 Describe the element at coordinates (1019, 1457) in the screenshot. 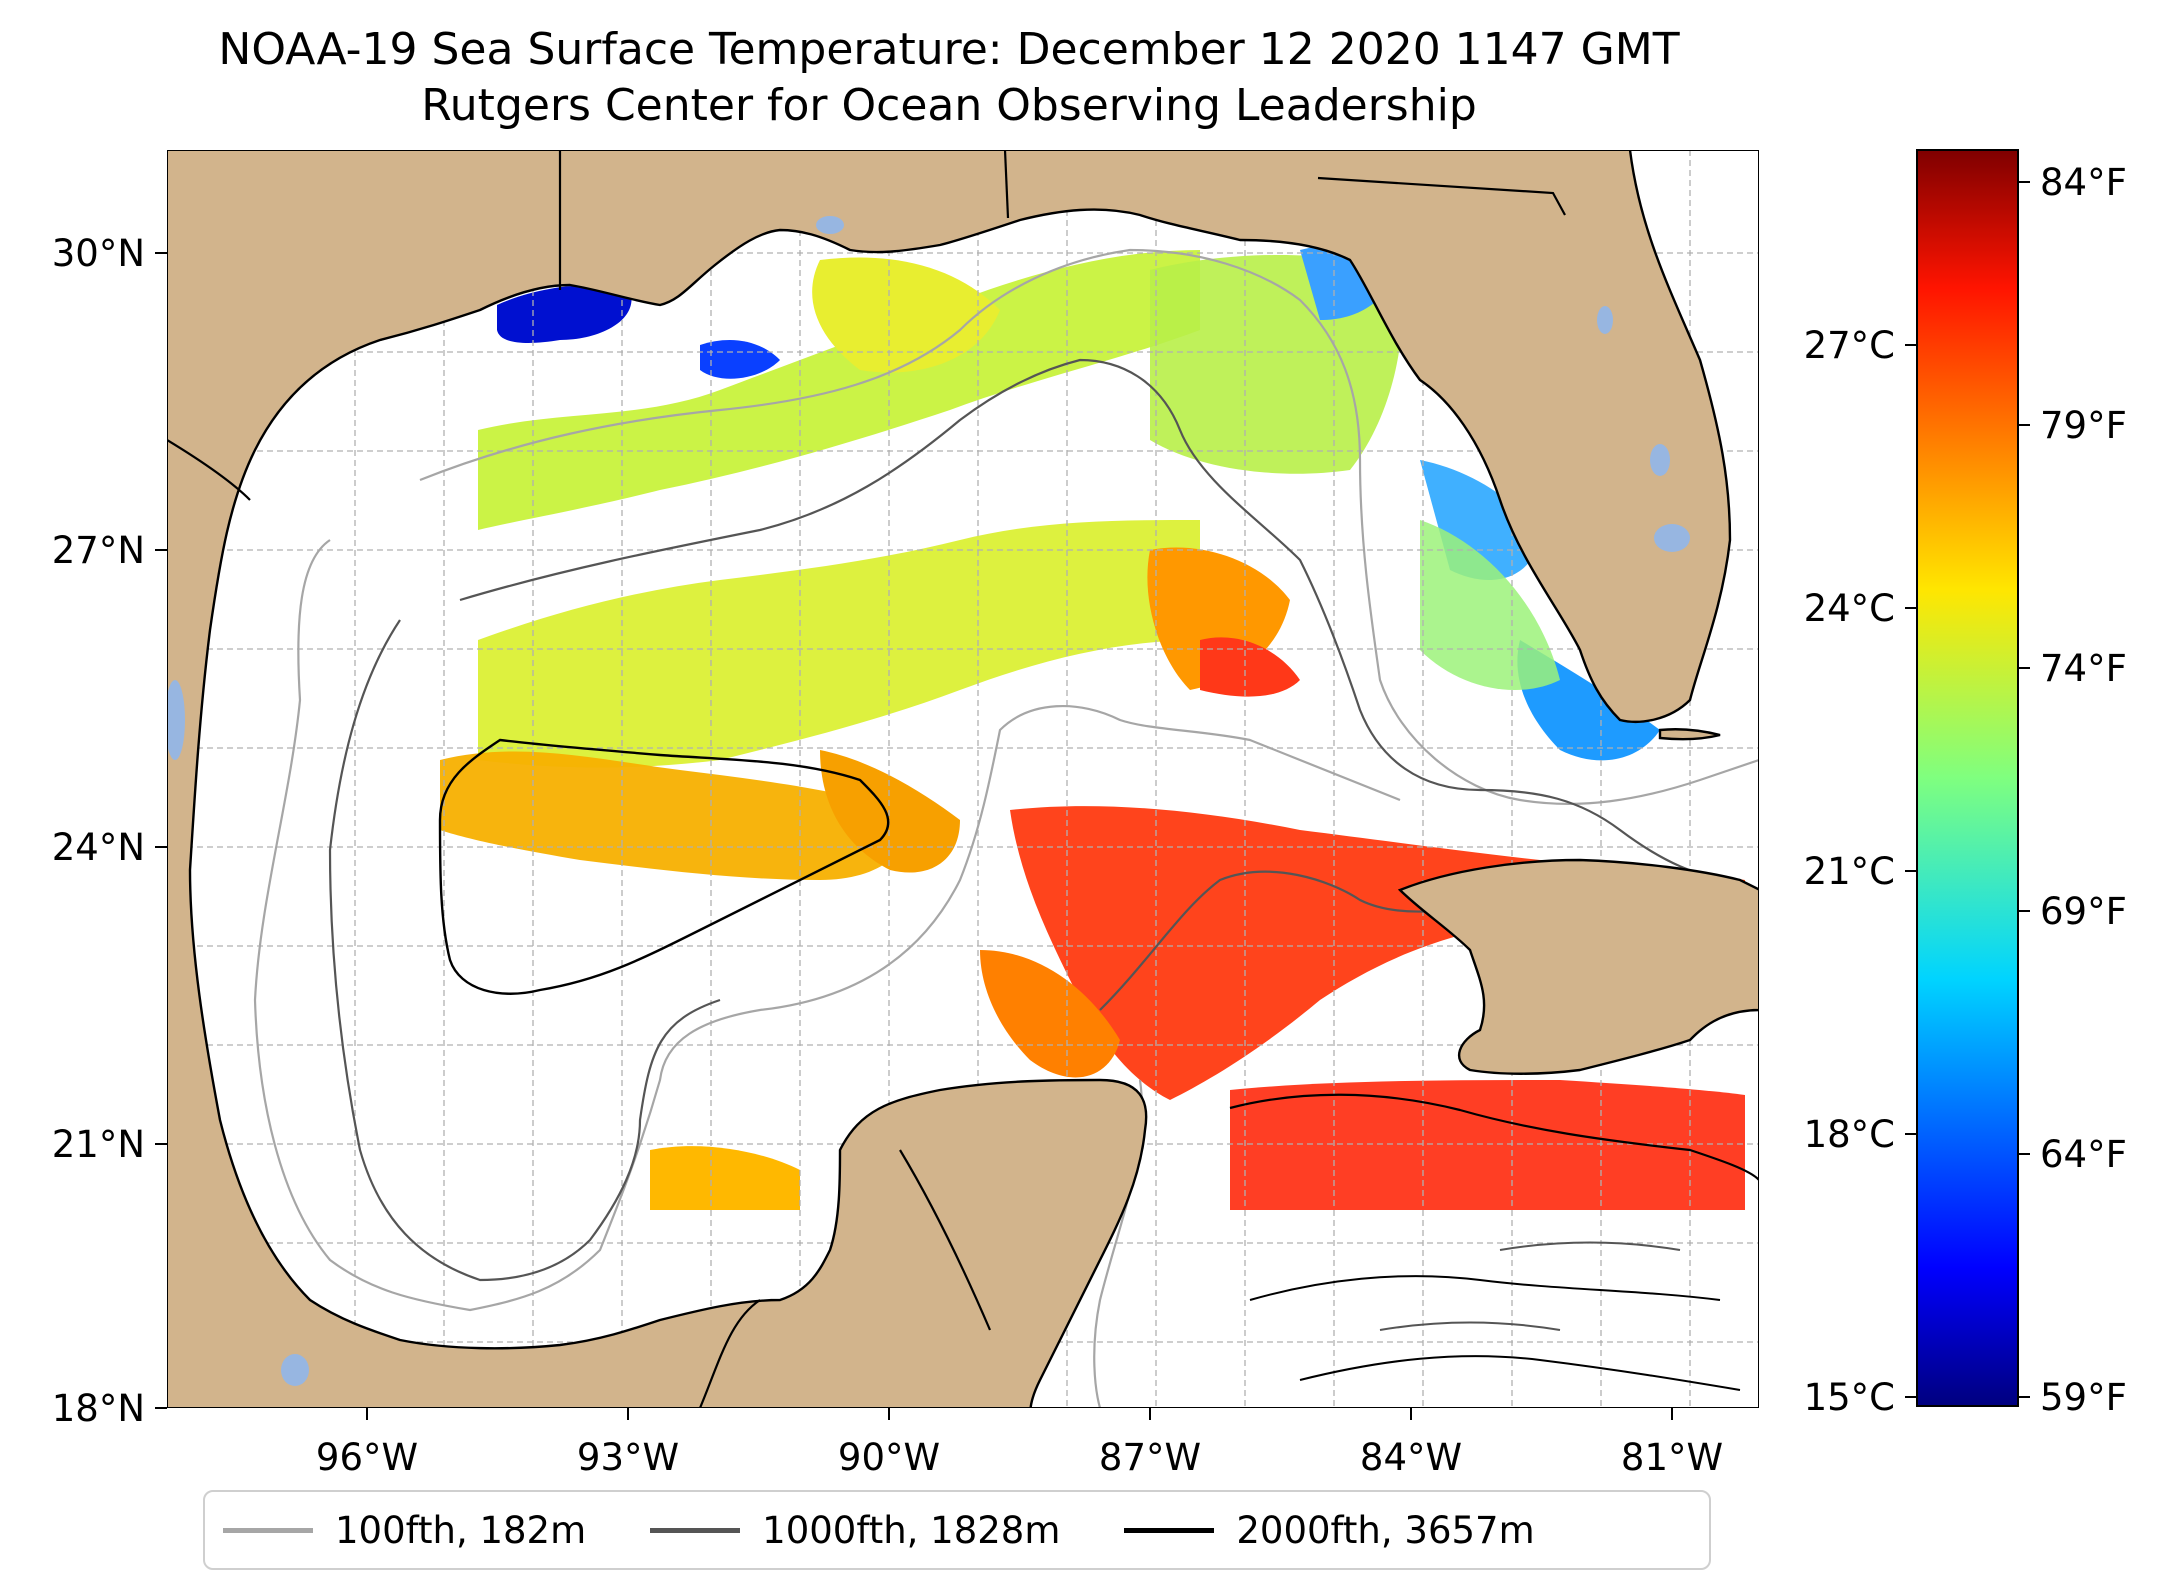

I see `lon-tick-labels: 96°W 93°W 90°W 87°W 84°W 81°W` at that location.